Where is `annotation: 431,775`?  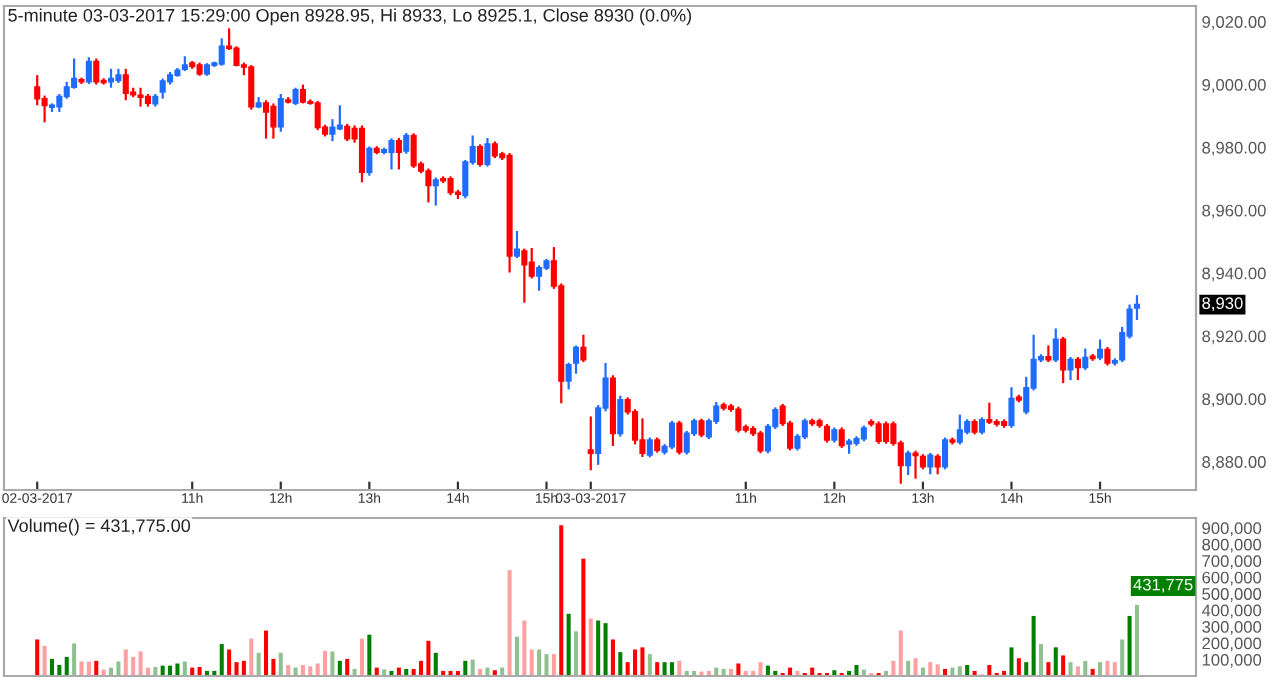
annotation: 431,775 is located at coordinates (1163, 585).